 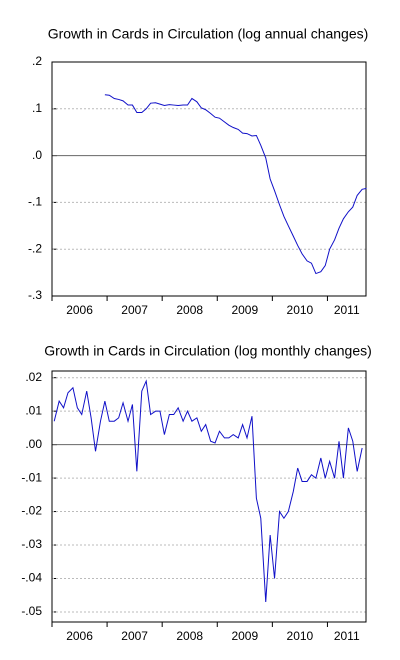 What do you see at coordinates (33, 377) in the screenshot?
I see `y-tick-label: .02` at bounding box center [33, 377].